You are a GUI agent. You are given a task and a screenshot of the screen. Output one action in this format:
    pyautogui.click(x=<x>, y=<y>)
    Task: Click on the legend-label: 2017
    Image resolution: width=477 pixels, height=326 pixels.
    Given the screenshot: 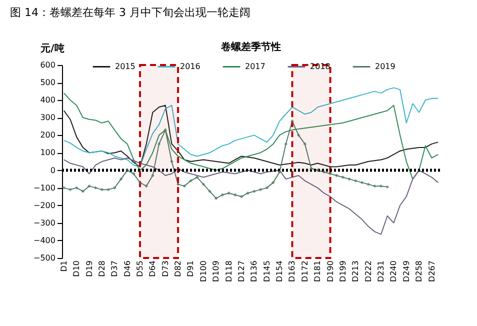 What is the action you would take?
    pyautogui.click(x=255, y=66)
    